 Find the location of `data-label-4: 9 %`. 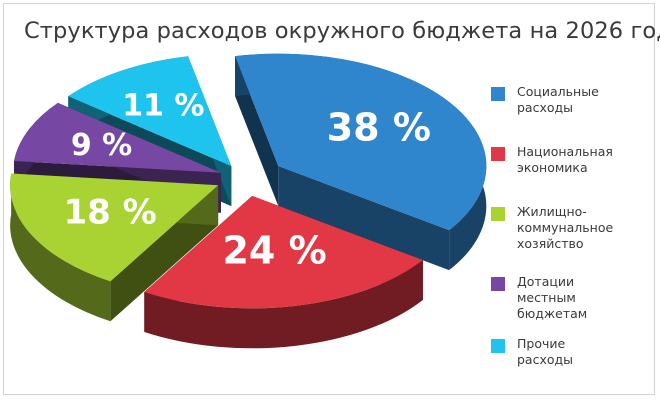

data-label-4: 9 % is located at coordinates (101, 145).